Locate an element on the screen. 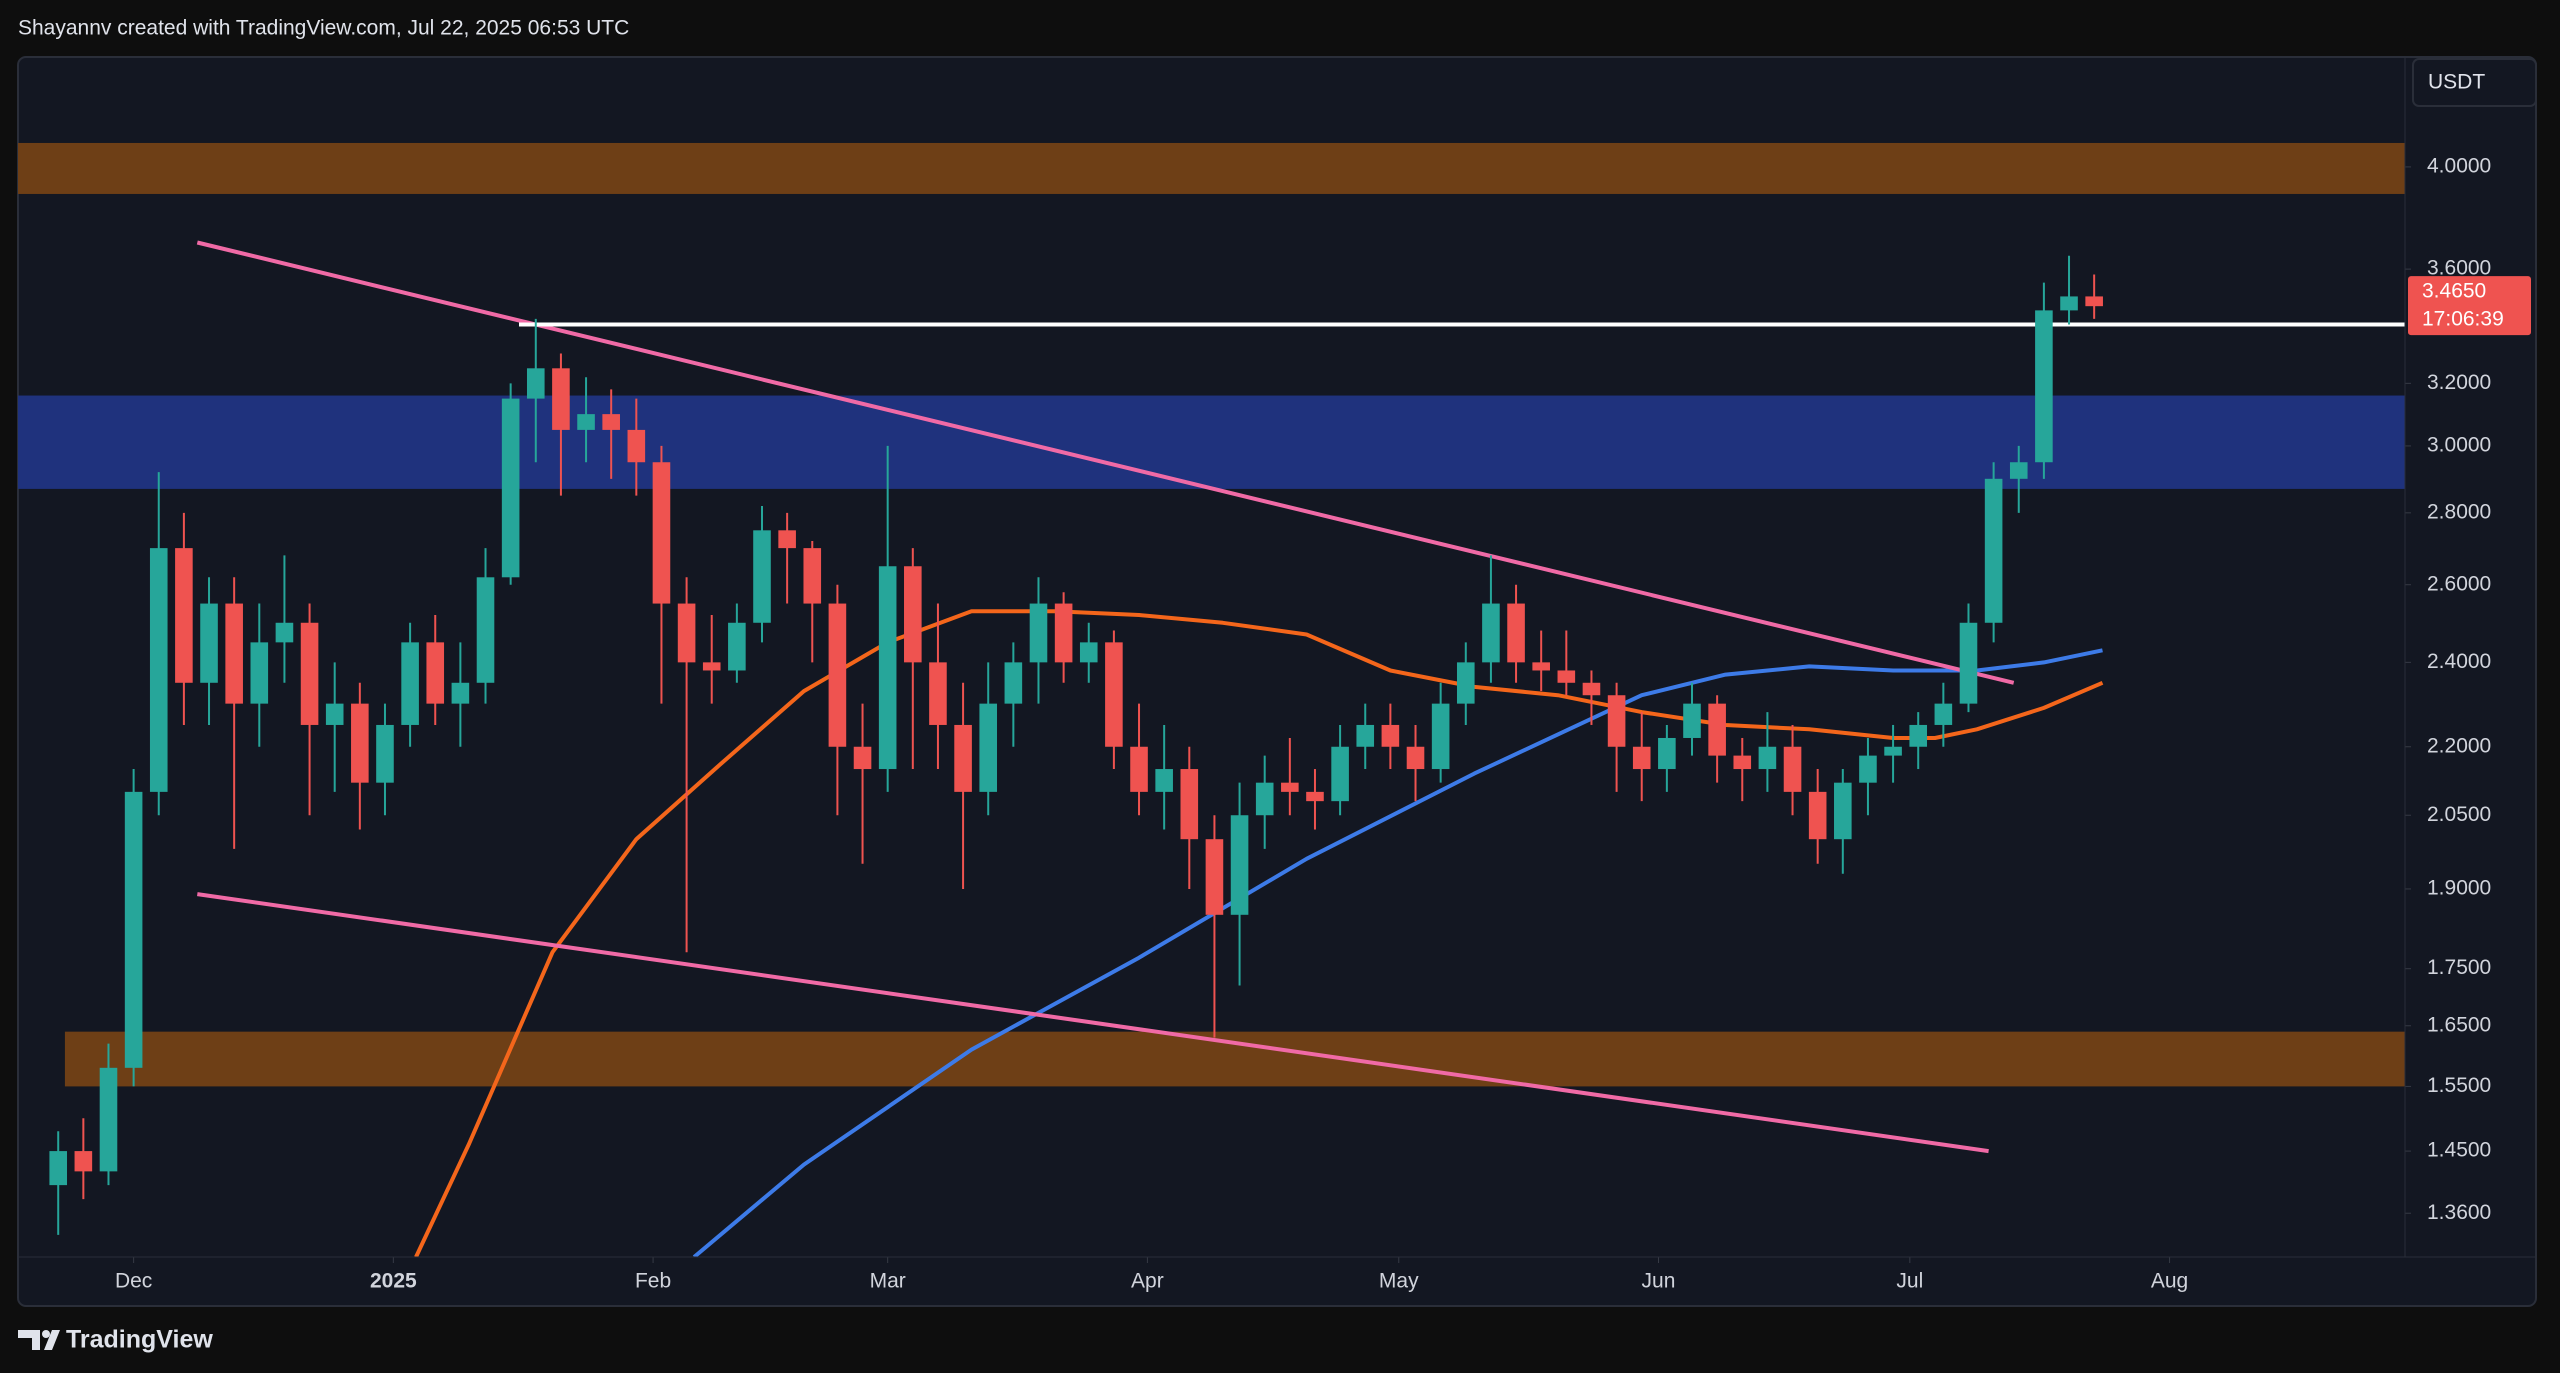 This screenshot has height=1373, width=2560. y-tick-label: 2.8000 is located at coordinates (2459, 511).